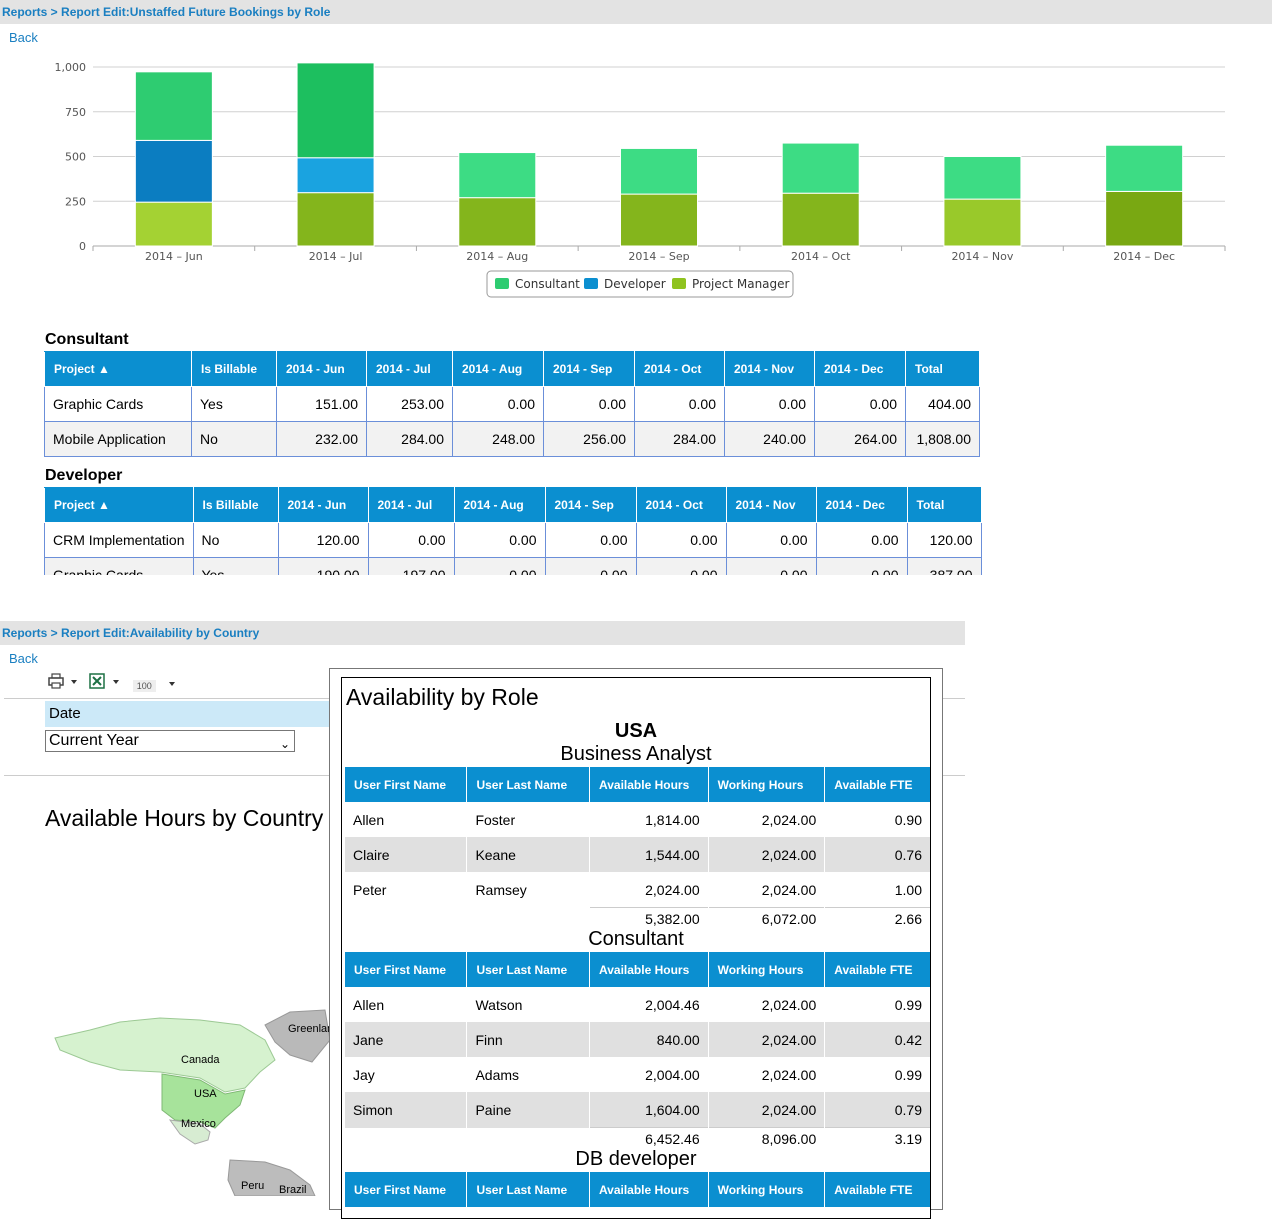  What do you see at coordinates (649, 819) in the screenshot?
I see `table-cell: 1,814.00` at bounding box center [649, 819].